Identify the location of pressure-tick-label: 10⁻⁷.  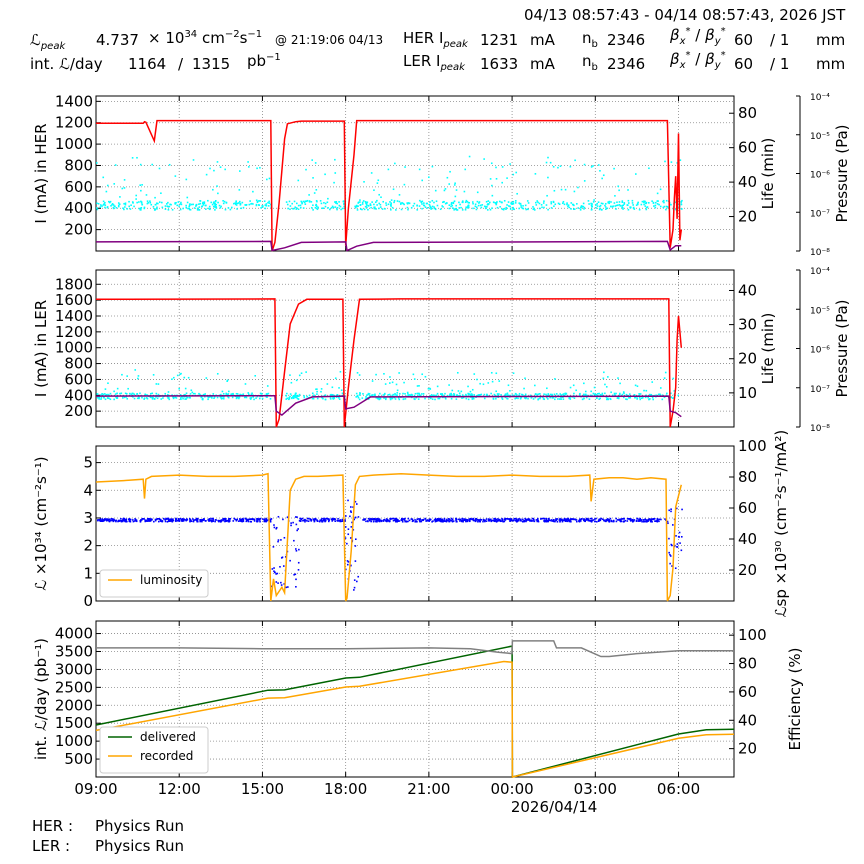
(820, 214).